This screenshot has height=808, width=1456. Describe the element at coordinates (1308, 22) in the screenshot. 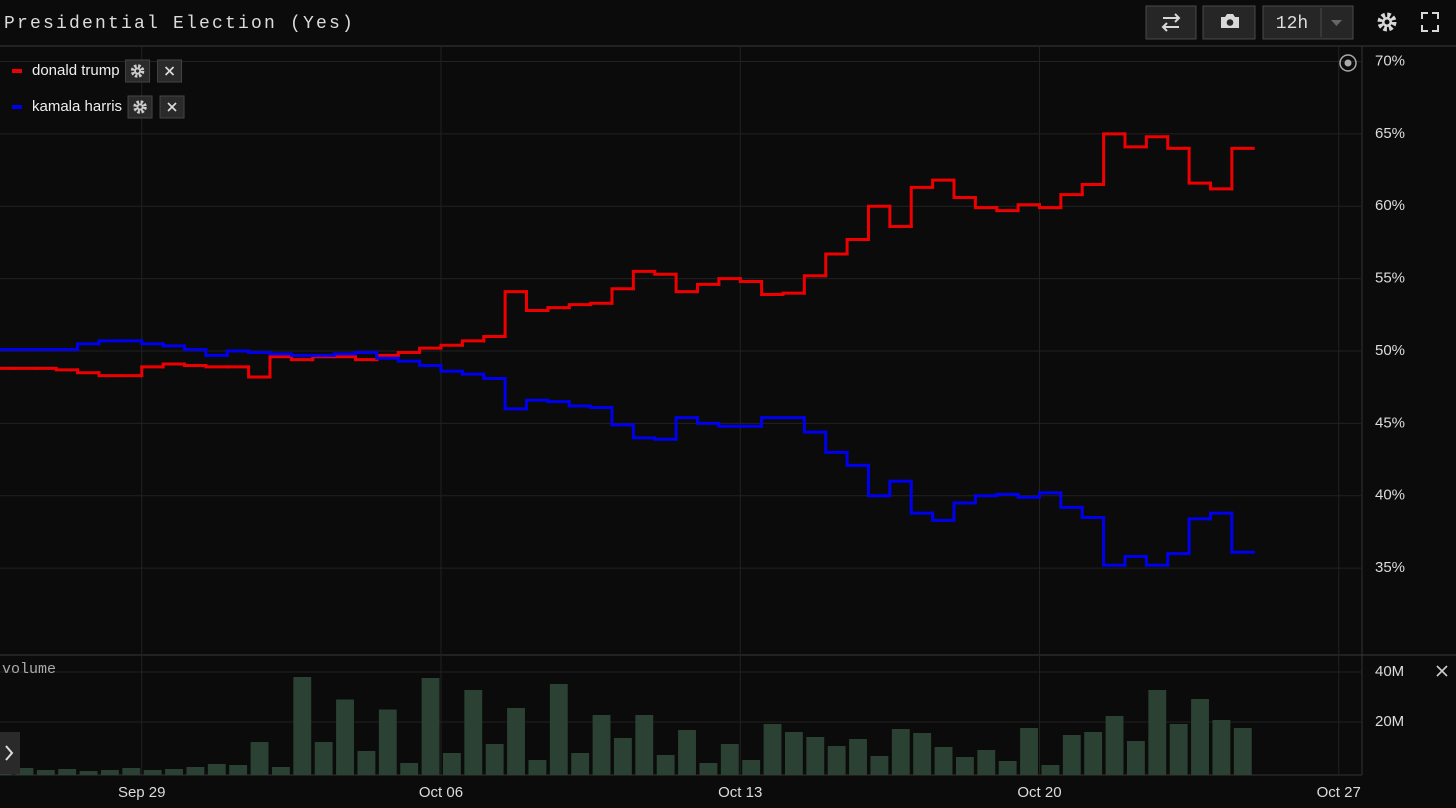

I see `interval-dropdown: 12h` at that location.